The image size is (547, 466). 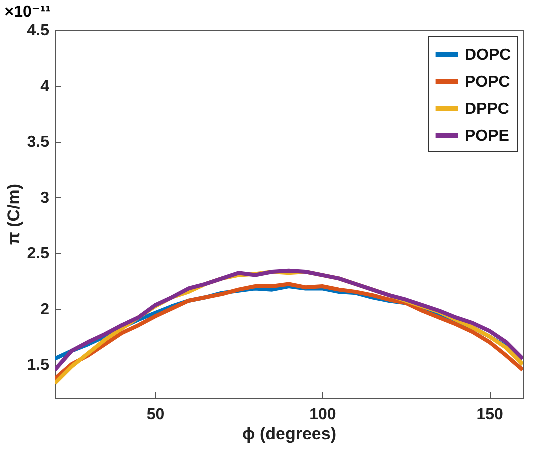 What do you see at coordinates (323, 415) in the screenshot?
I see `x-tick-label: 100` at bounding box center [323, 415].